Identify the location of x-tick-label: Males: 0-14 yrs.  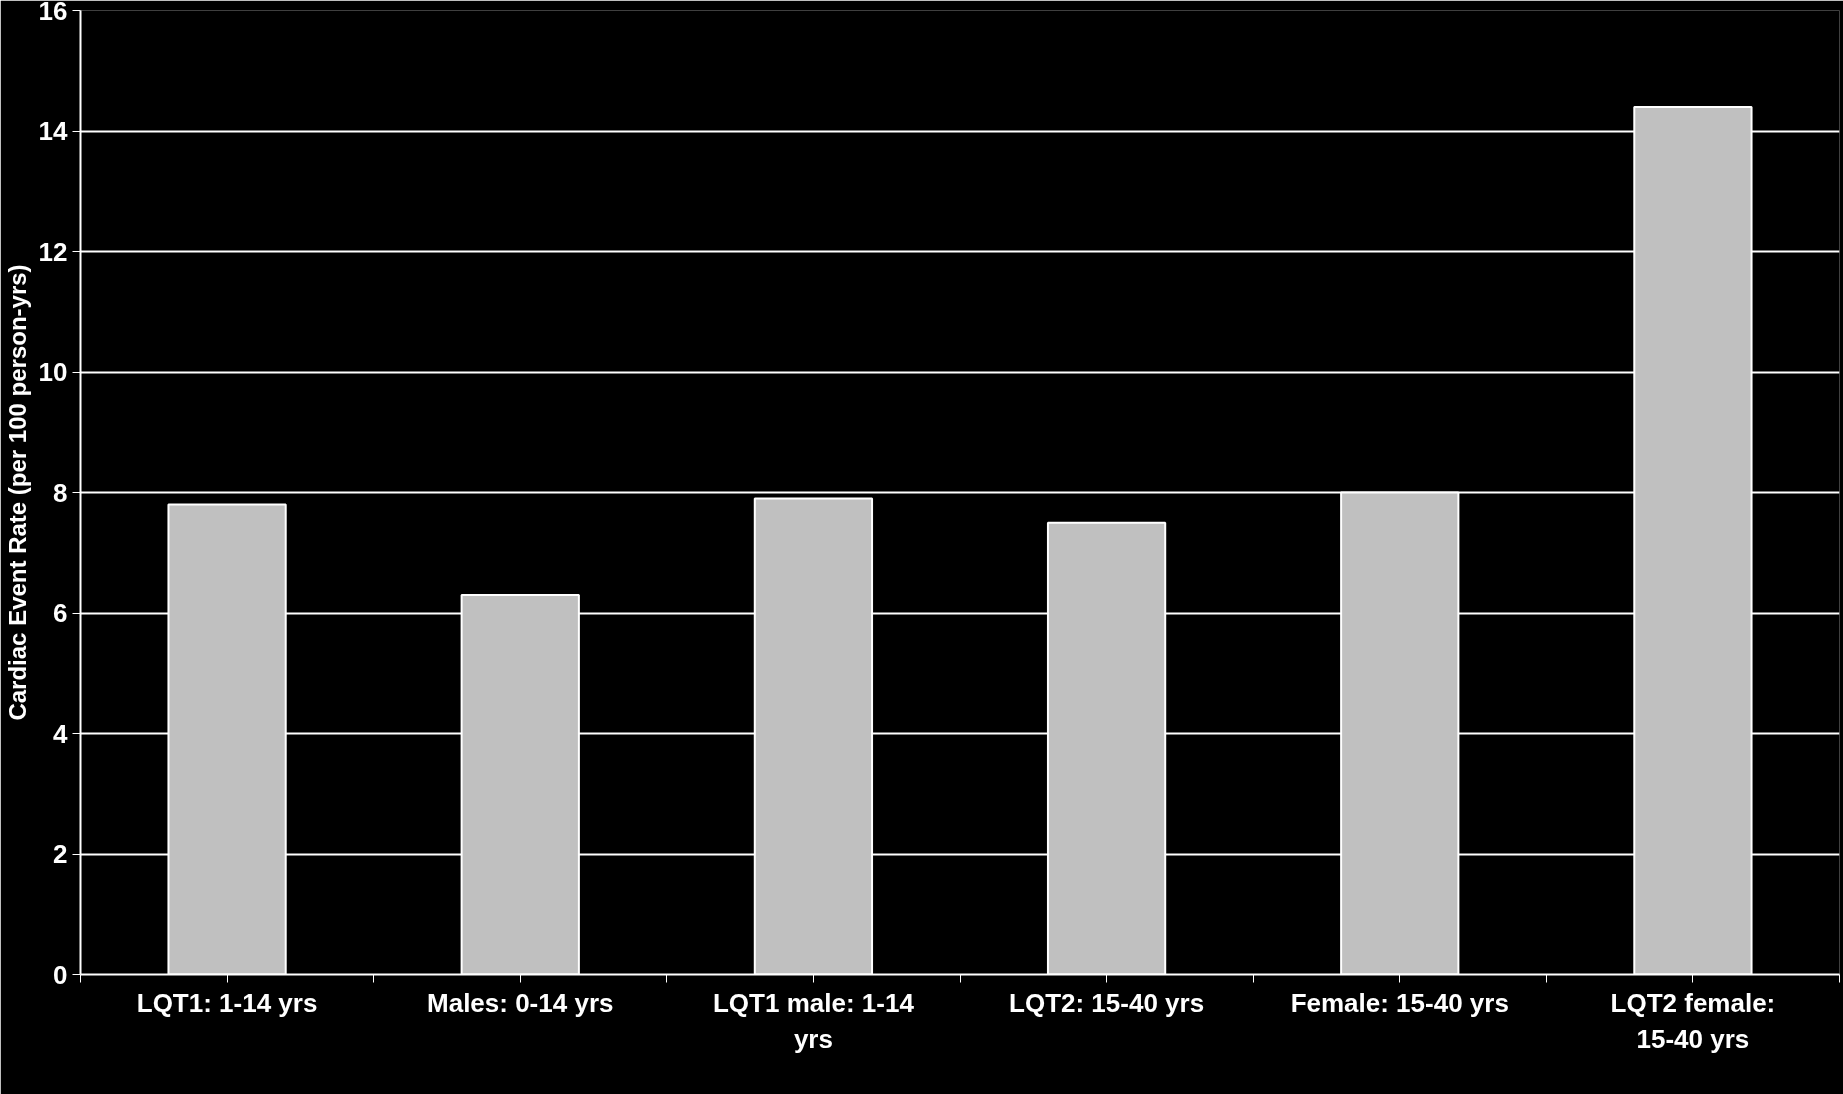
(520, 1002).